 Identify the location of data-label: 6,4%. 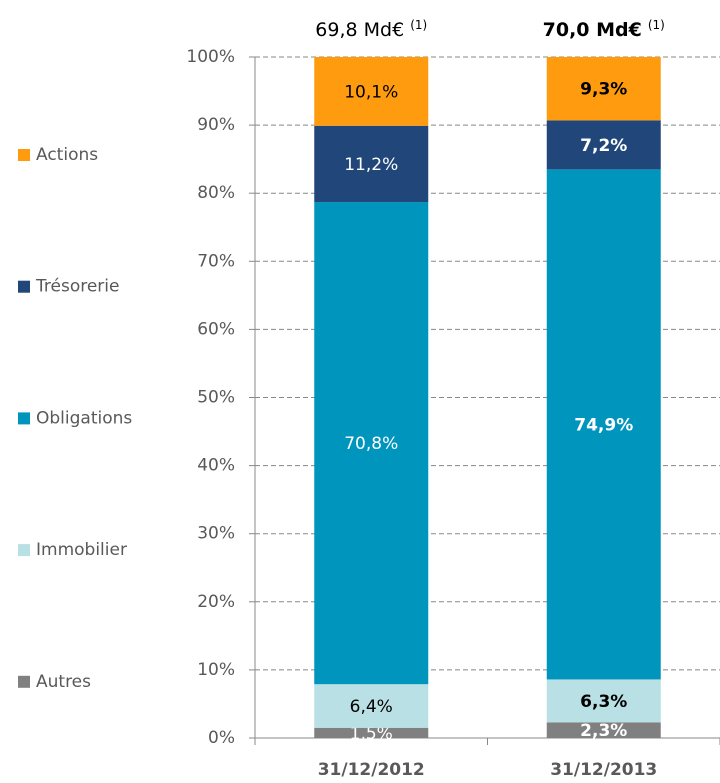
(371, 707).